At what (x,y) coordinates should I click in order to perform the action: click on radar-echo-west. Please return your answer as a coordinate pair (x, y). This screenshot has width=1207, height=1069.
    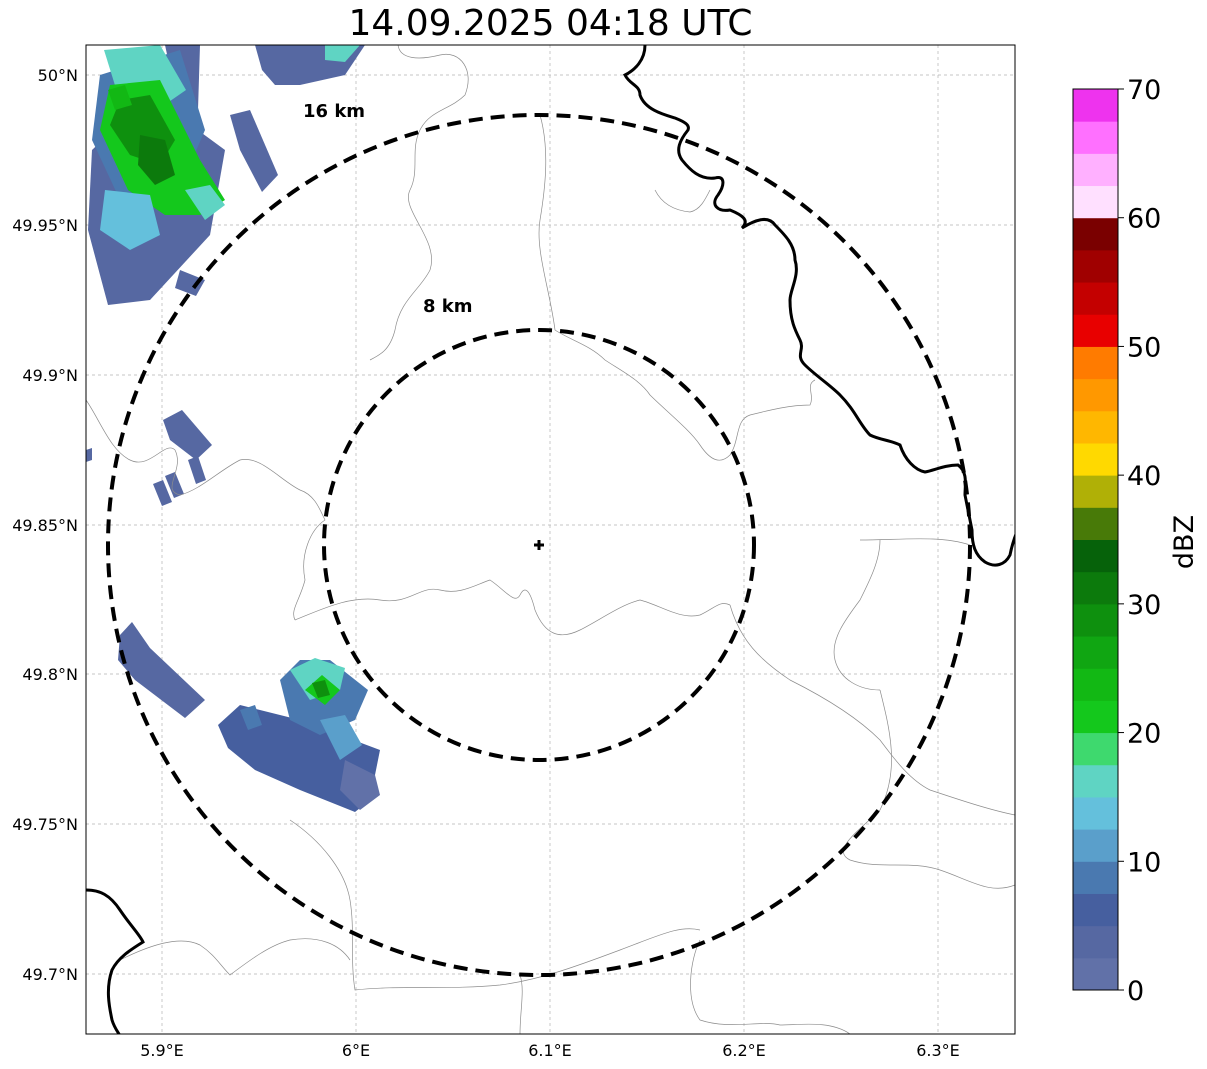
    Looking at the image, I should click on (149, 458).